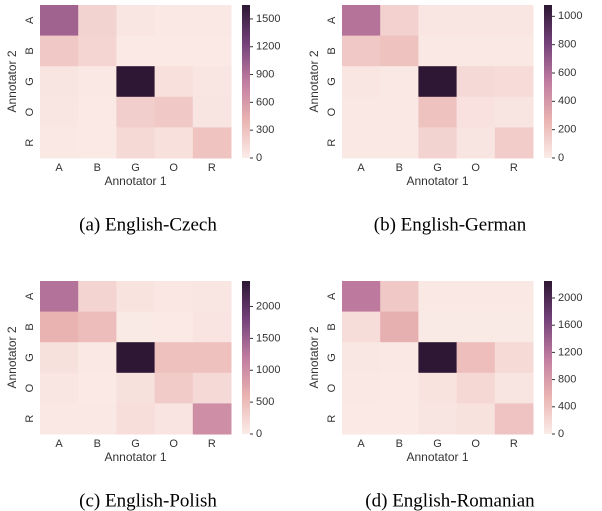 The image size is (602, 511). What do you see at coordinates (246, 357) in the screenshot?
I see `colorbar` at bounding box center [246, 357].